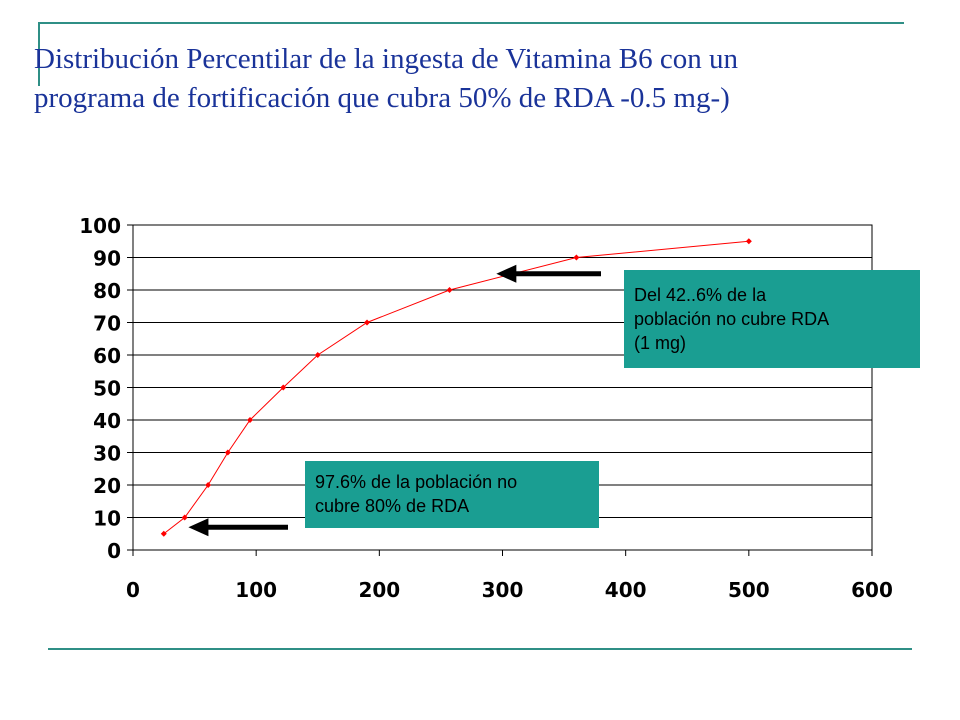  What do you see at coordinates (480, 649) in the screenshot?
I see `bottom-accent-line` at bounding box center [480, 649].